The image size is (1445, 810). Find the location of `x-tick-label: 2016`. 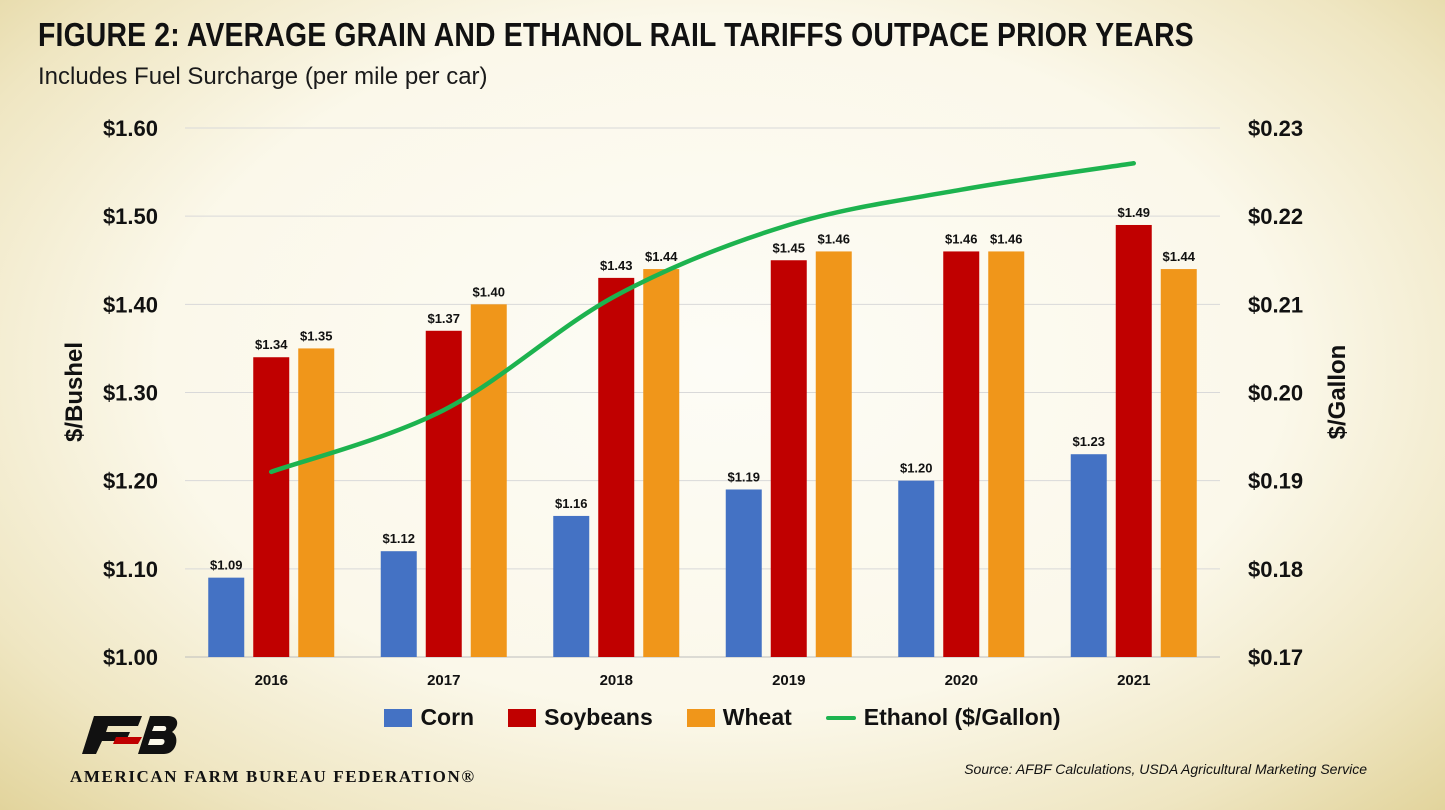

x-tick-label: 2016 is located at coordinates (271, 680).